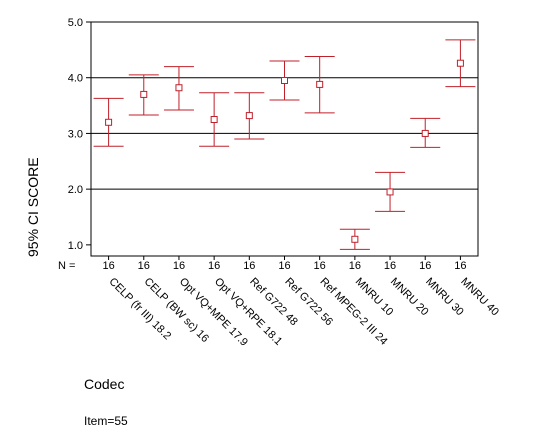 The width and height of the screenshot is (551, 441). What do you see at coordinates (176, 310) in the screenshot?
I see `category-label: CELP (BW sc) 16` at bounding box center [176, 310].